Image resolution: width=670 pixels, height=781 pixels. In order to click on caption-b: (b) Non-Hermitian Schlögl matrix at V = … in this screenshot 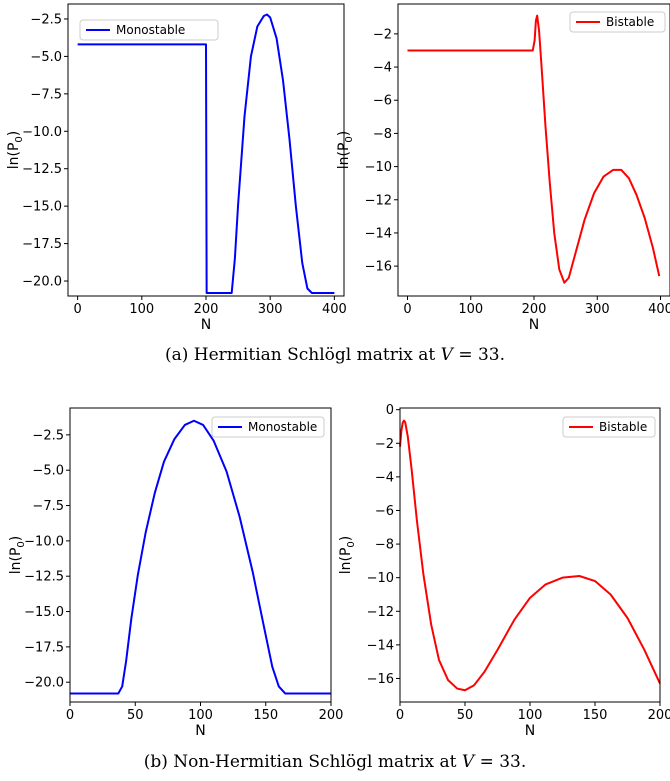, I will do `click(335, 762)`.